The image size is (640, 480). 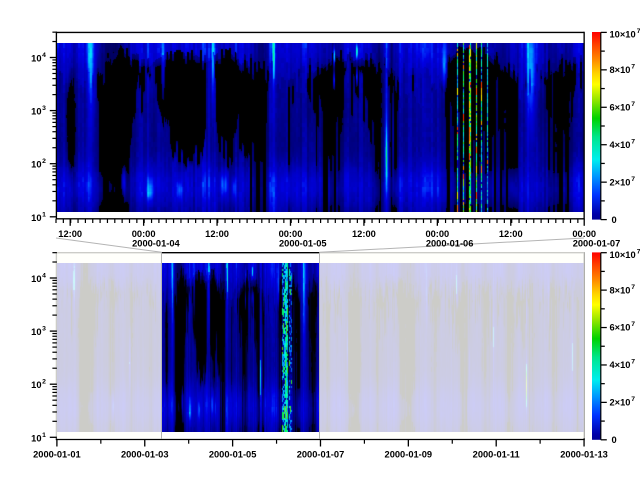 I want to click on svg-text: 2000-01-11, so click(x=496, y=455).